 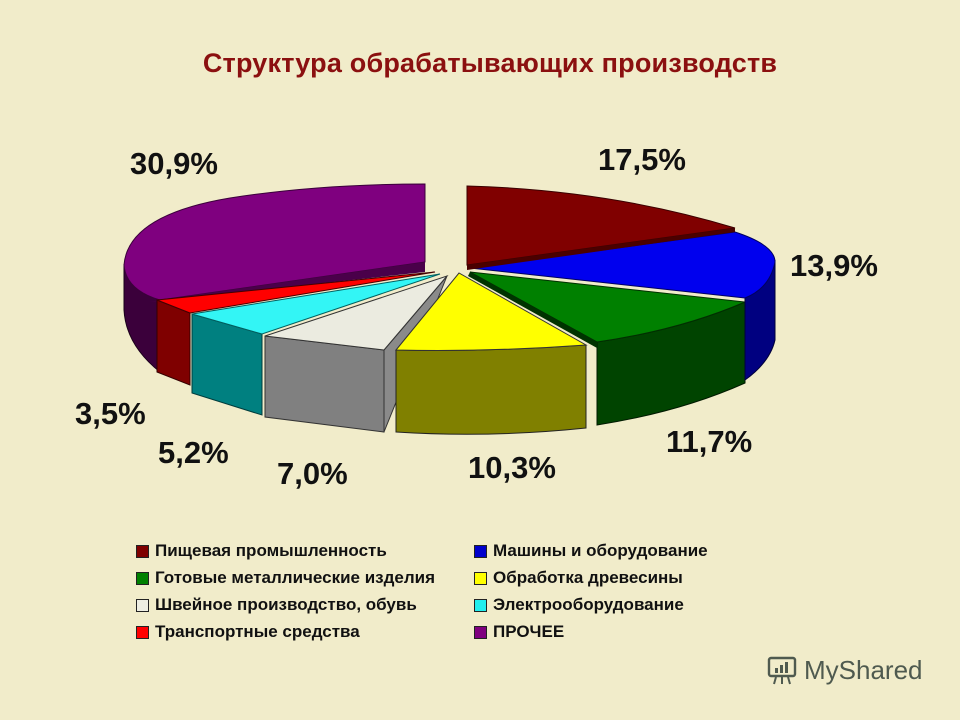 I want to click on label-electro: 5,2%, so click(x=193, y=452).